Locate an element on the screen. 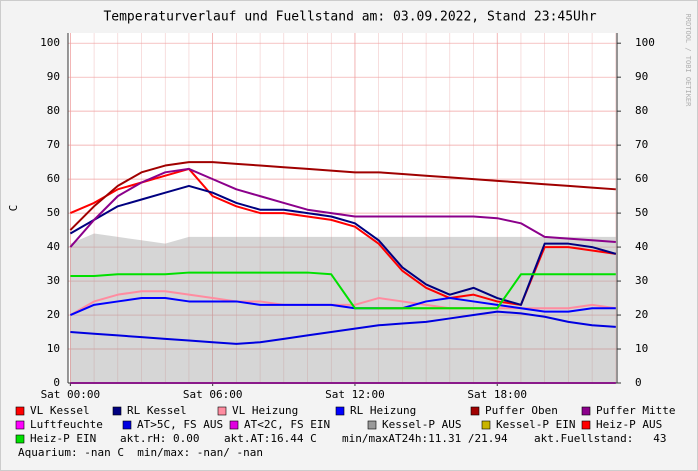 This screenshot has width=698, height=471. y2-tick-label: 60 is located at coordinates (641, 178).